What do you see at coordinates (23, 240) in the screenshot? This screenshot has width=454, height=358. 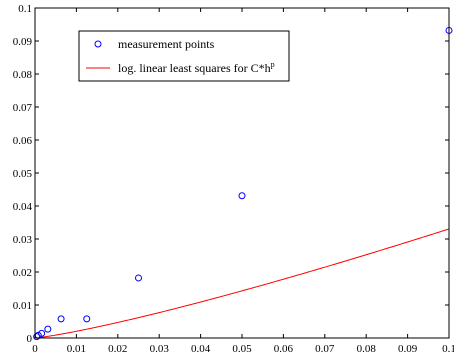 I see `y-tick-label: 0.03` at bounding box center [23, 240].